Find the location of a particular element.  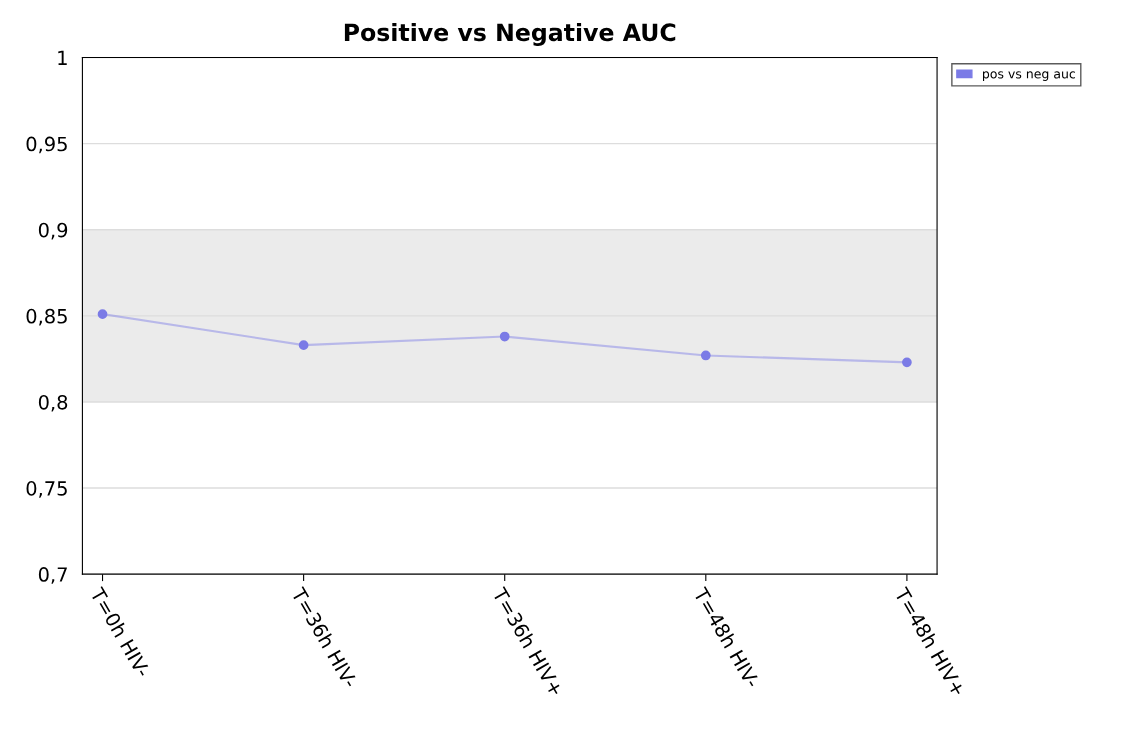

legend-label: pos vs neg auc is located at coordinates (1029, 76).